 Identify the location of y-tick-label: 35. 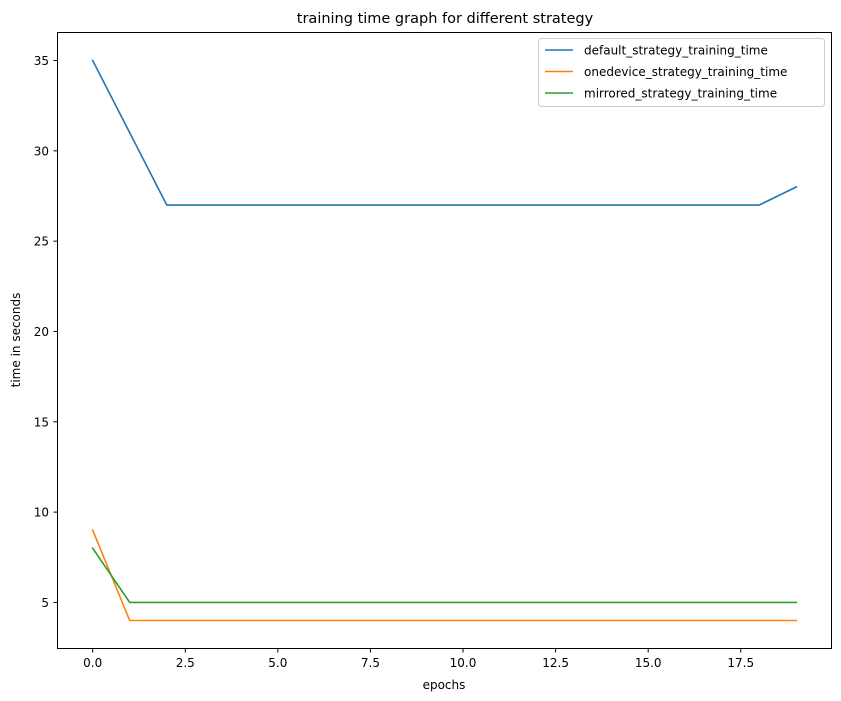
(41, 61).